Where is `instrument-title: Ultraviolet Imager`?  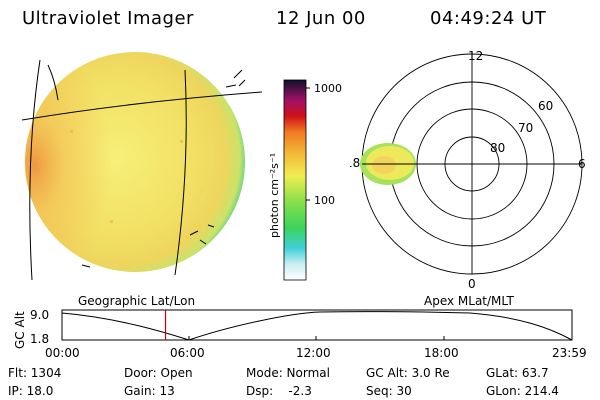
instrument-title: Ultraviolet Imager is located at coordinates (108, 18).